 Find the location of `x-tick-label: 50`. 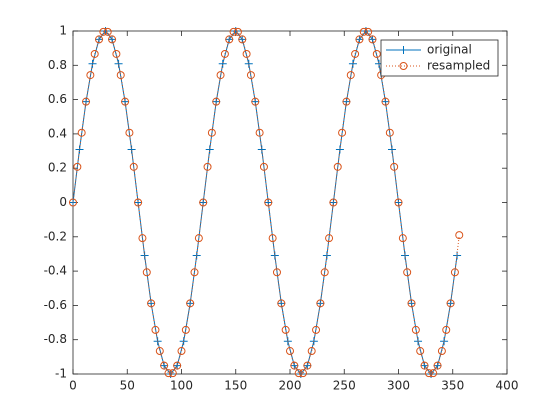

x-tick-label: 50 is located at coordinates (127, 386).